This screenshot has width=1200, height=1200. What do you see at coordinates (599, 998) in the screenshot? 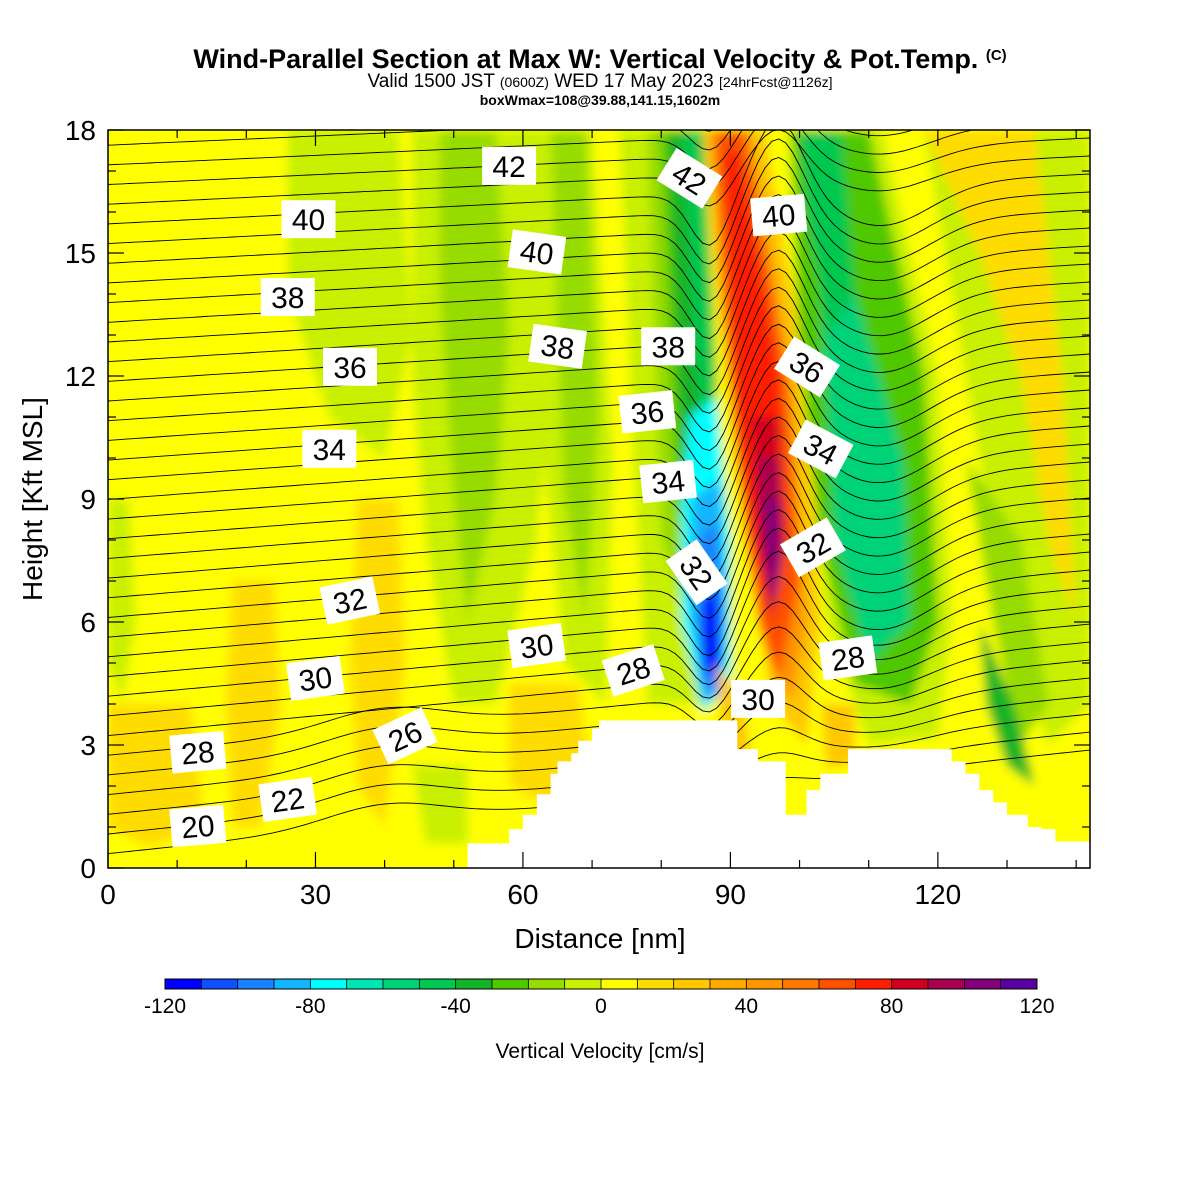
I see `colorbar: -120 -80 -40 0 40 80 120` at bounding box center [599, 998].